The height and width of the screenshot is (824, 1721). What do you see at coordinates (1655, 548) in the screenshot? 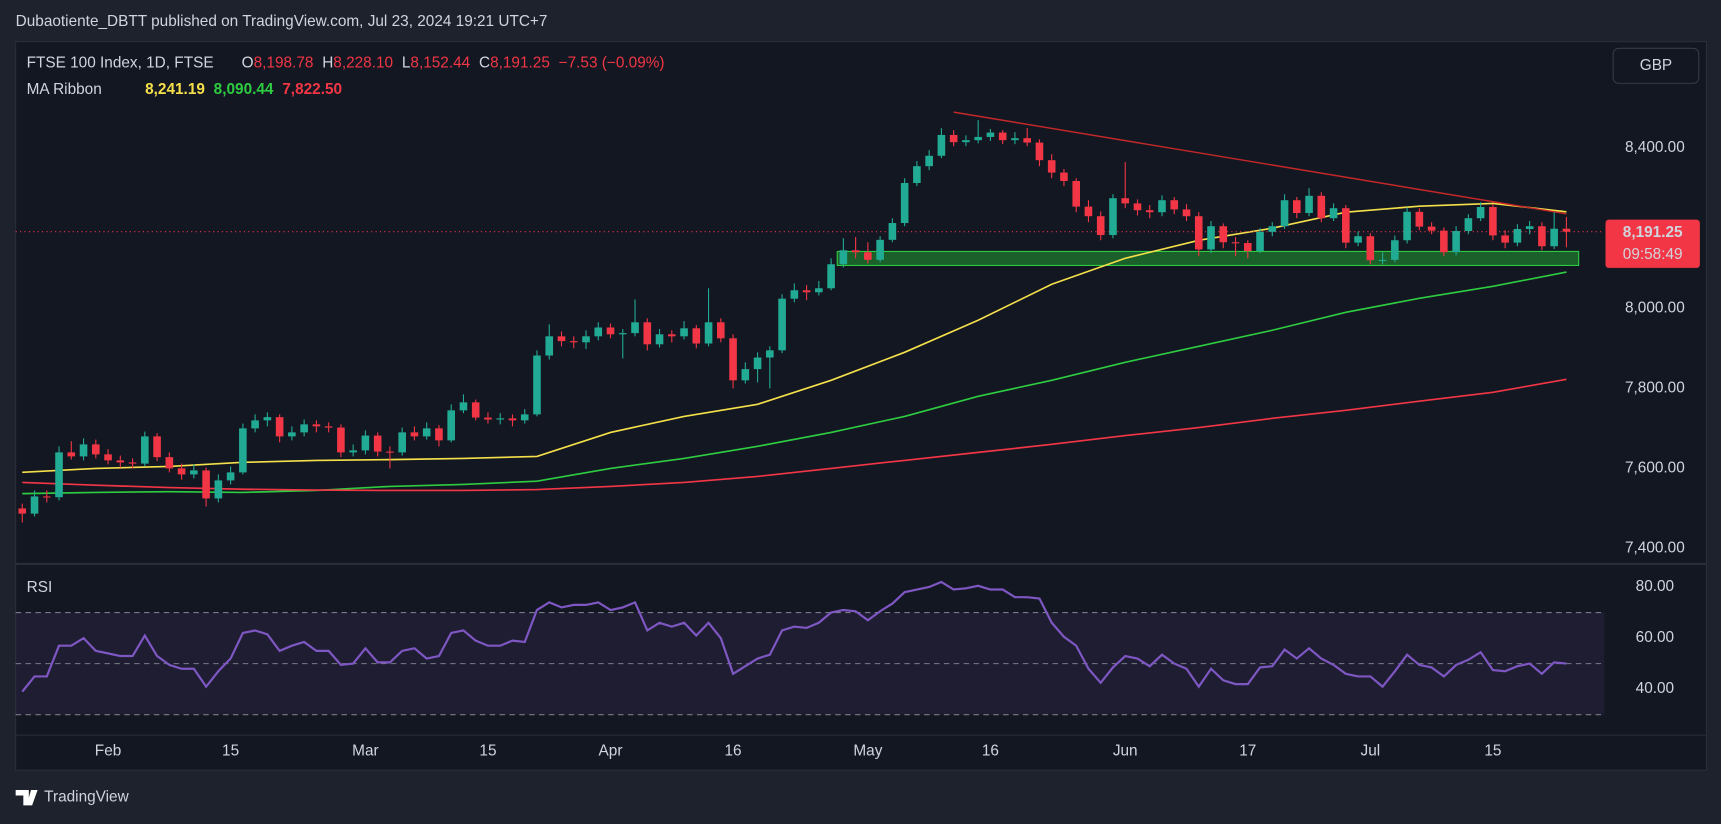
I see `y-tick-label: 7,400.00` at bounding box center [1655, 548].